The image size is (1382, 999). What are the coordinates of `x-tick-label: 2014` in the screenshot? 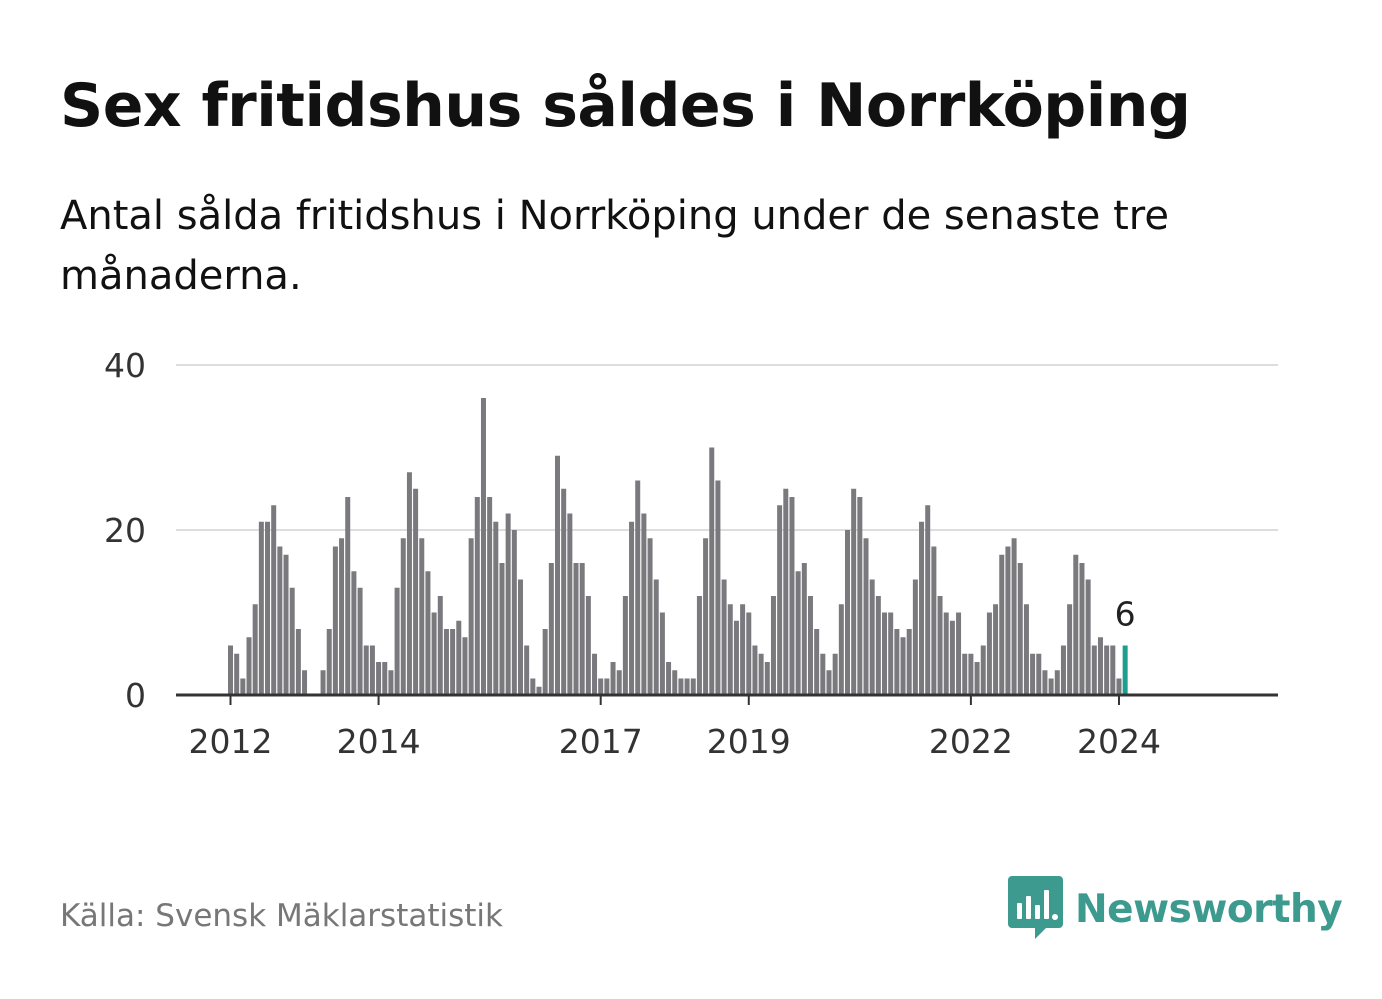 It's located at (379, 741).